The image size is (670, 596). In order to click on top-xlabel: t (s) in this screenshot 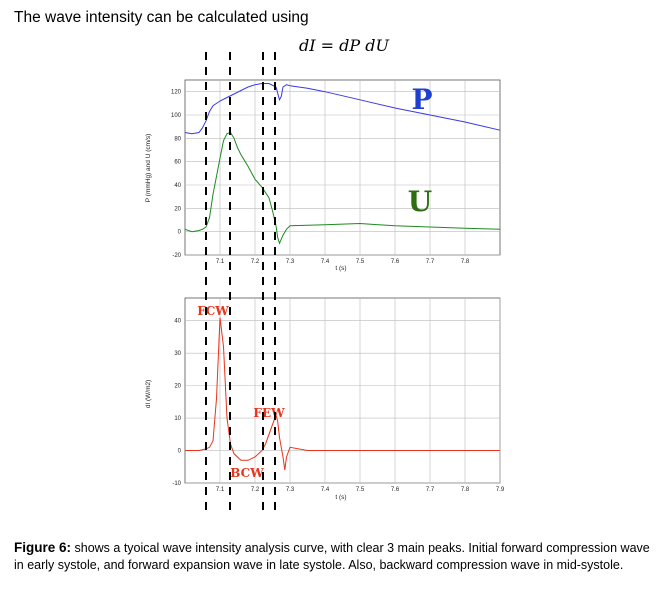, I will do `click(340, 268)`.